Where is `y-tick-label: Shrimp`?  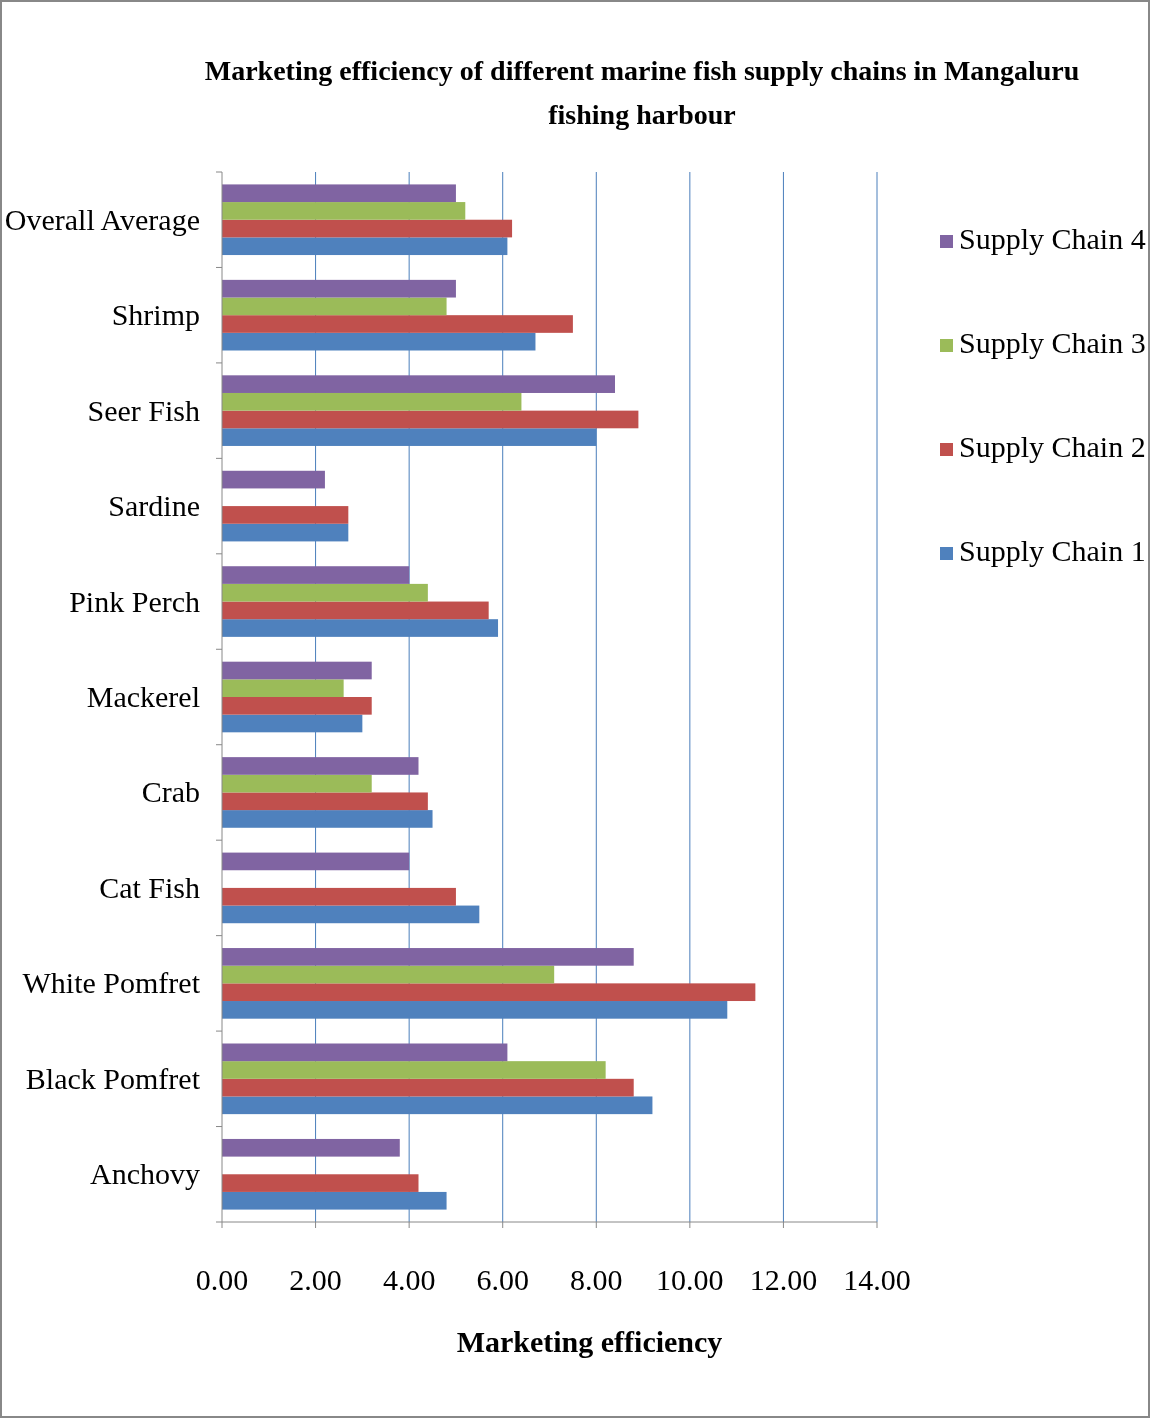 y-tick-label: Shrimp is located at coordinates (155, 315).